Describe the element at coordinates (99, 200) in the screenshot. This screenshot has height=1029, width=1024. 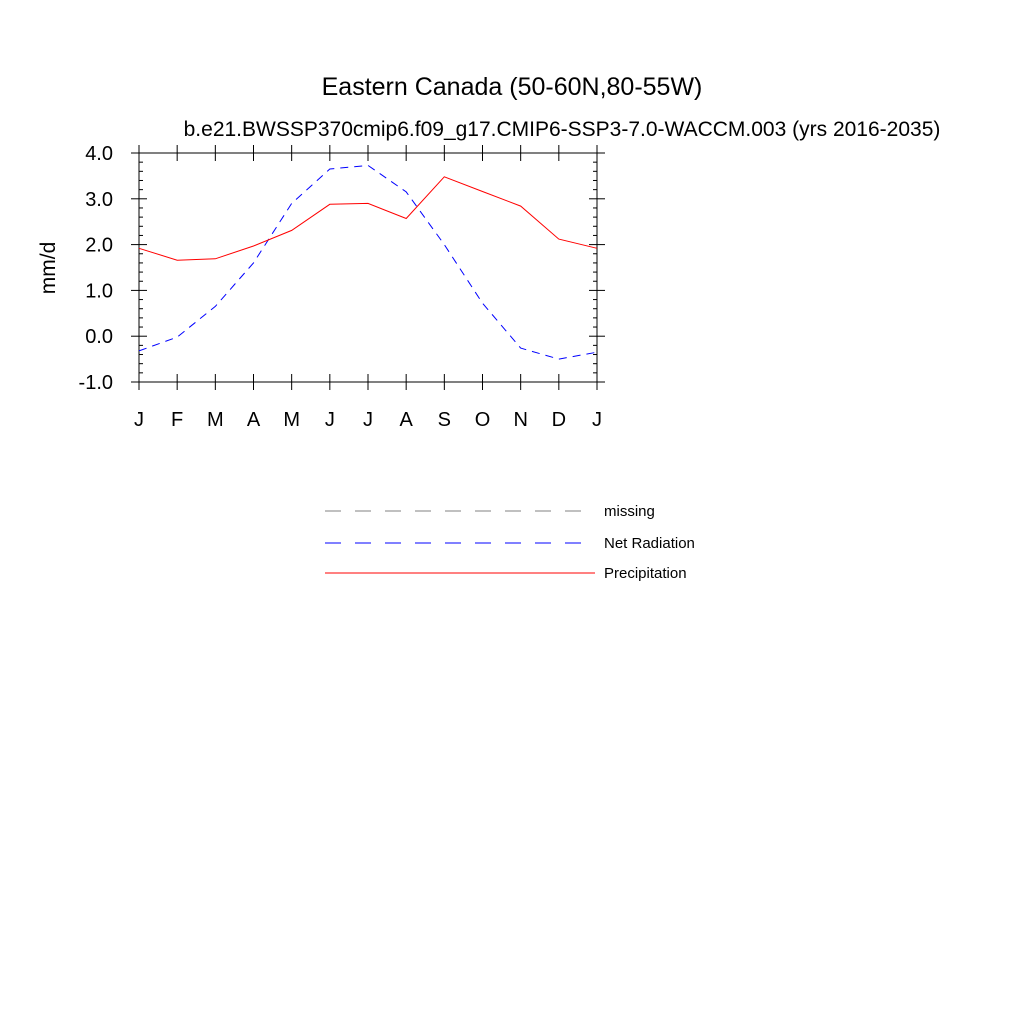
I see `y-tick-label: 3.0` at that location.